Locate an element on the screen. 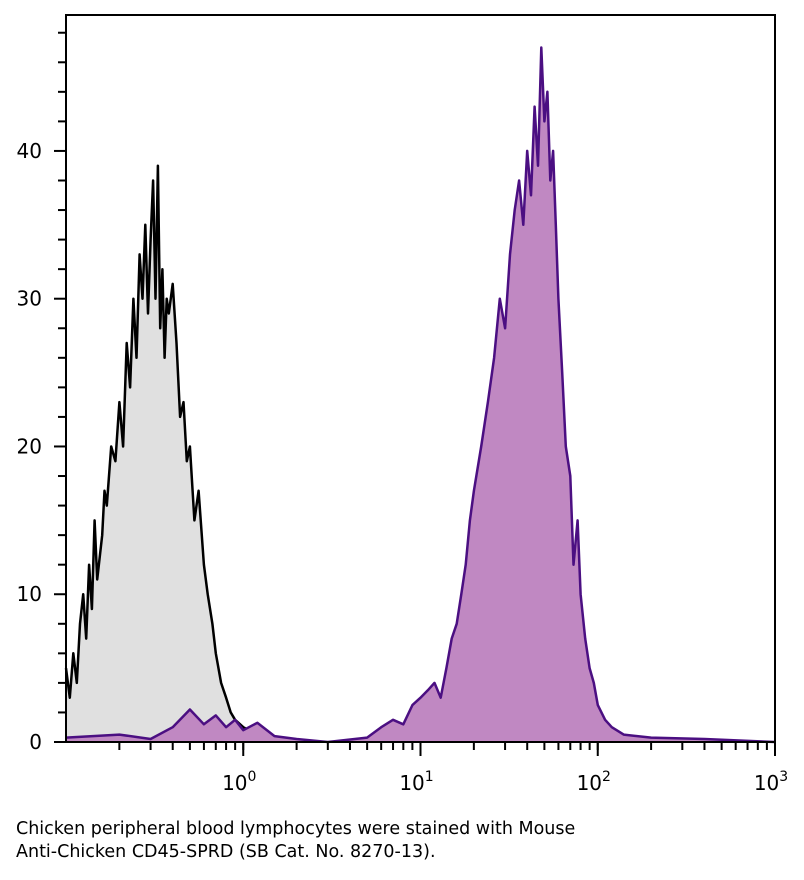  x-tick-label: 10¹ is located at coordinates (416, 782).